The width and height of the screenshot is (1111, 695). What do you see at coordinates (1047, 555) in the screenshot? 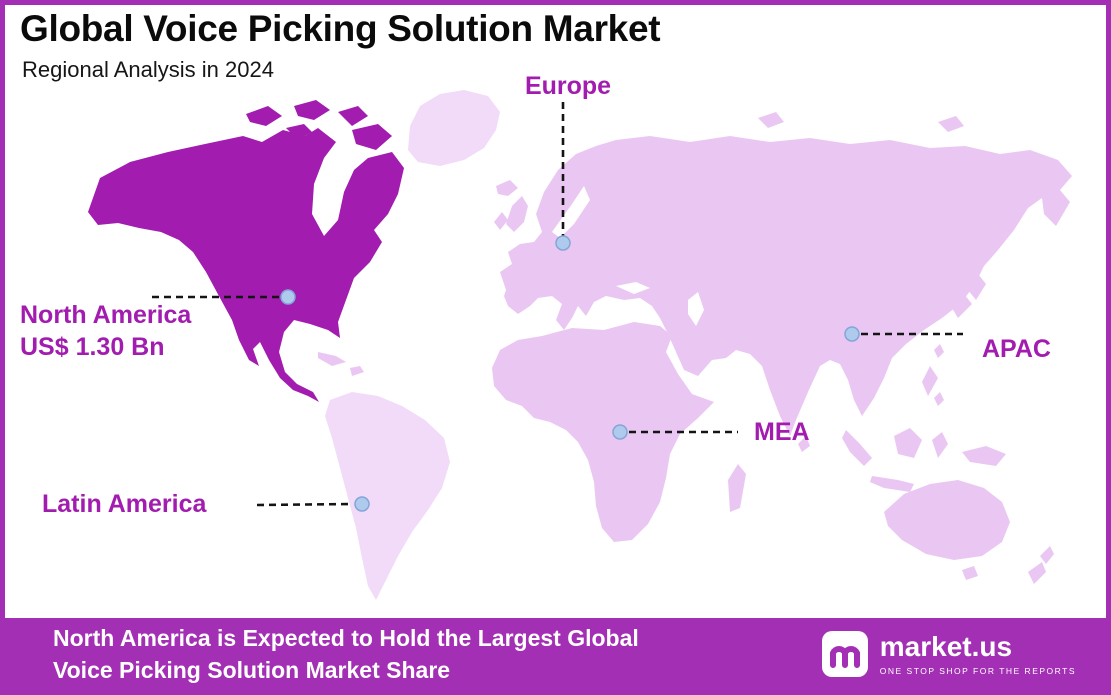
I see `island-new-zealand-north` at bounding box center [1047, 555].